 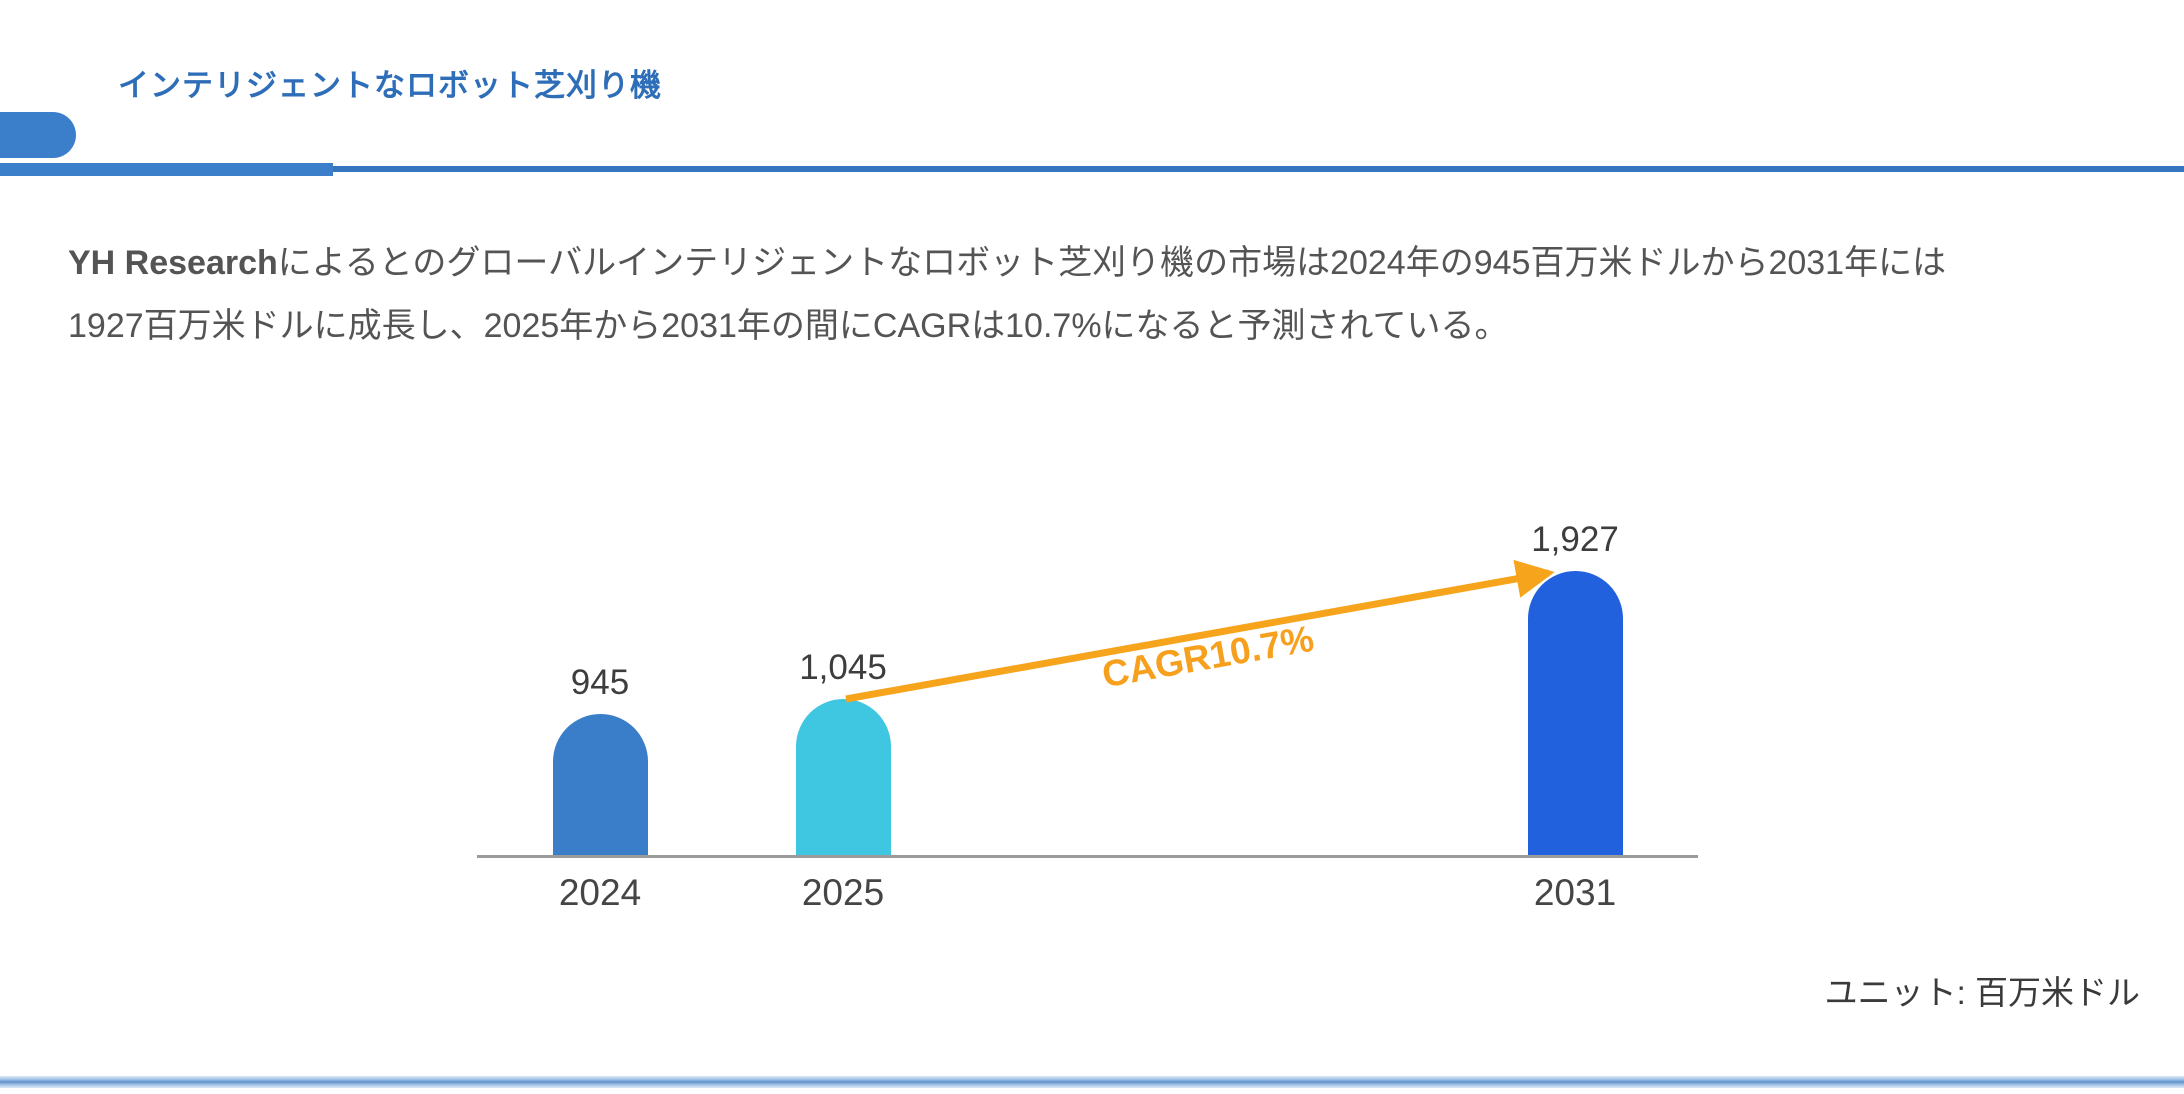 I want to click on bottom-divider, so click(x=1092, y=1082).